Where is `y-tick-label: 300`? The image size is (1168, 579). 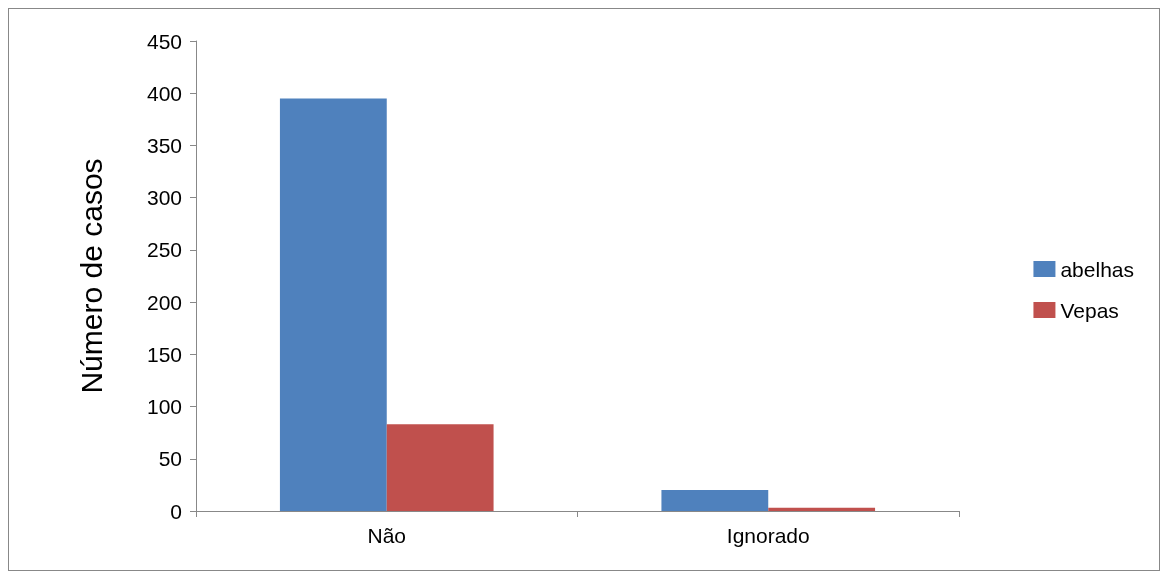
y-tick-label: 300 is located at coordinates (164, 198).